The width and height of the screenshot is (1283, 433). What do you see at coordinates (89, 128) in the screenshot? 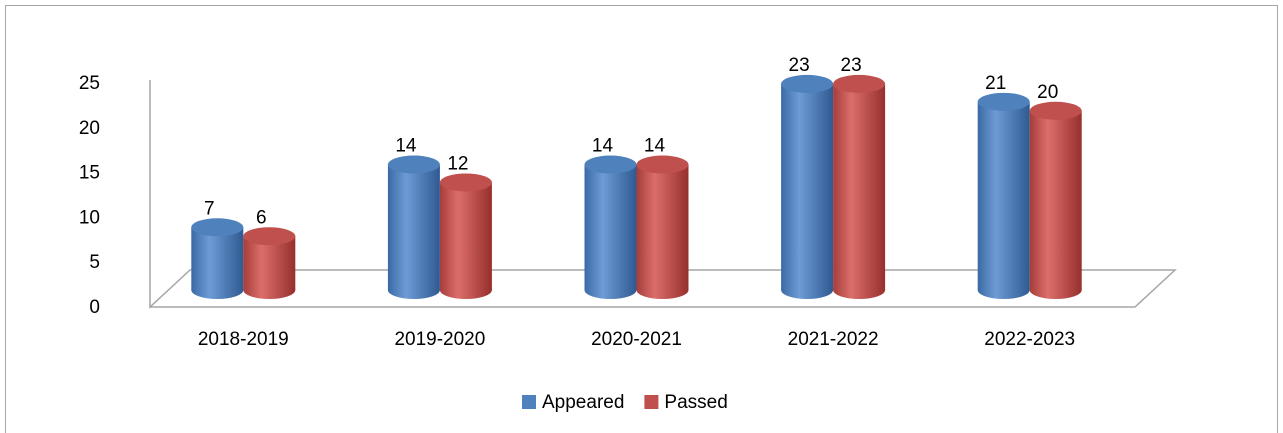
I see `y-tick-label: 20` at bounding box center [89, 128].